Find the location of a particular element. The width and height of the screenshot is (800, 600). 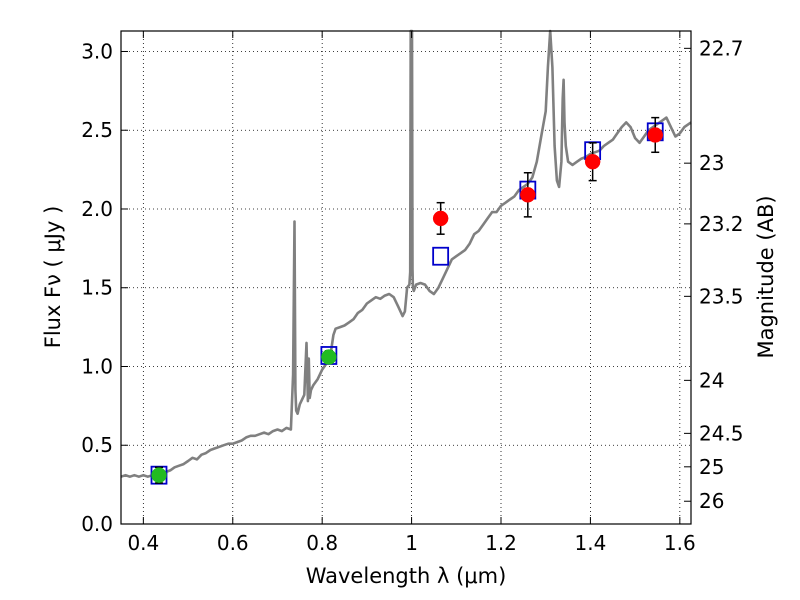

x-axis-label: Wavelength λ (μm) is located at coordinates (406, 576).